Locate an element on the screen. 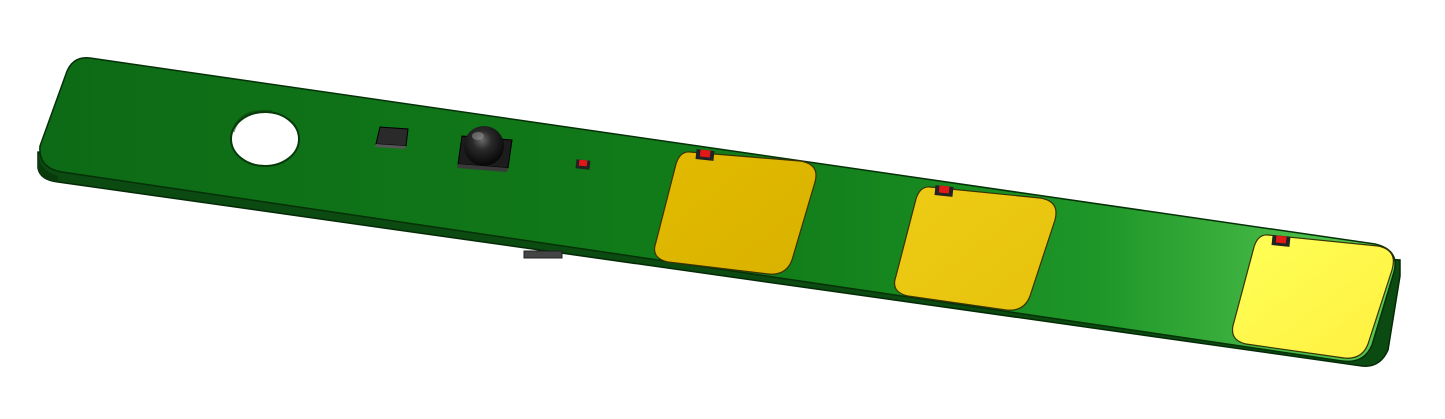 The width and height of the screenshot is (1445, 419). tactile-button is located at coordinates (485, 149).